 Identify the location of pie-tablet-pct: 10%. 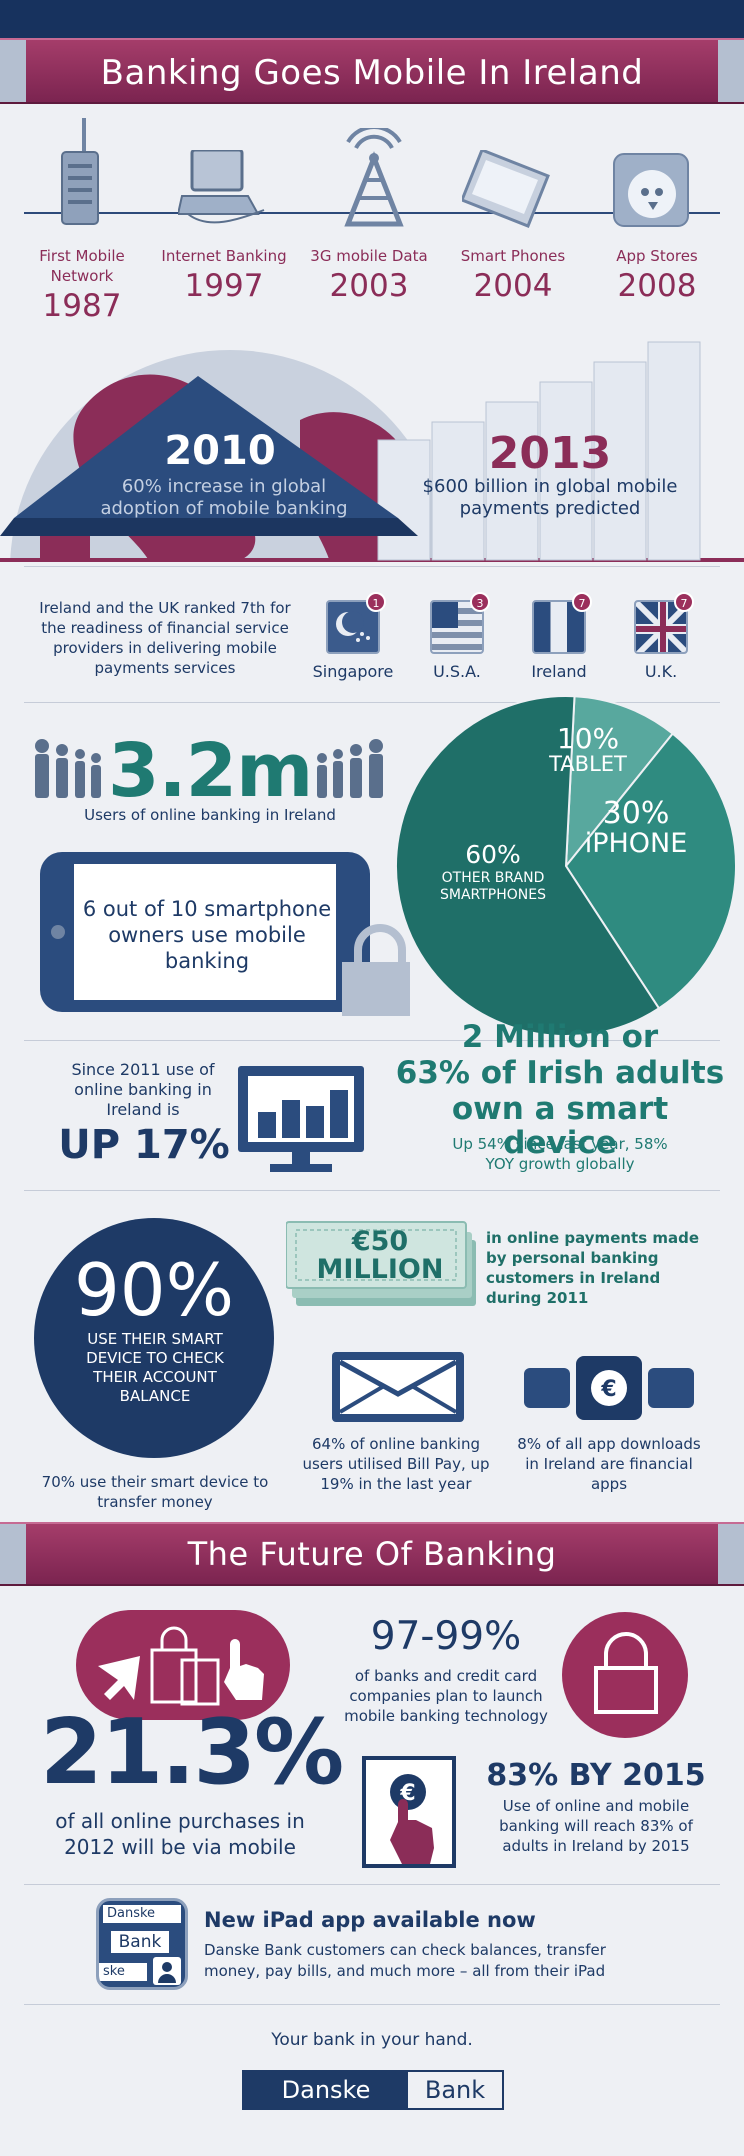
(588, 738).